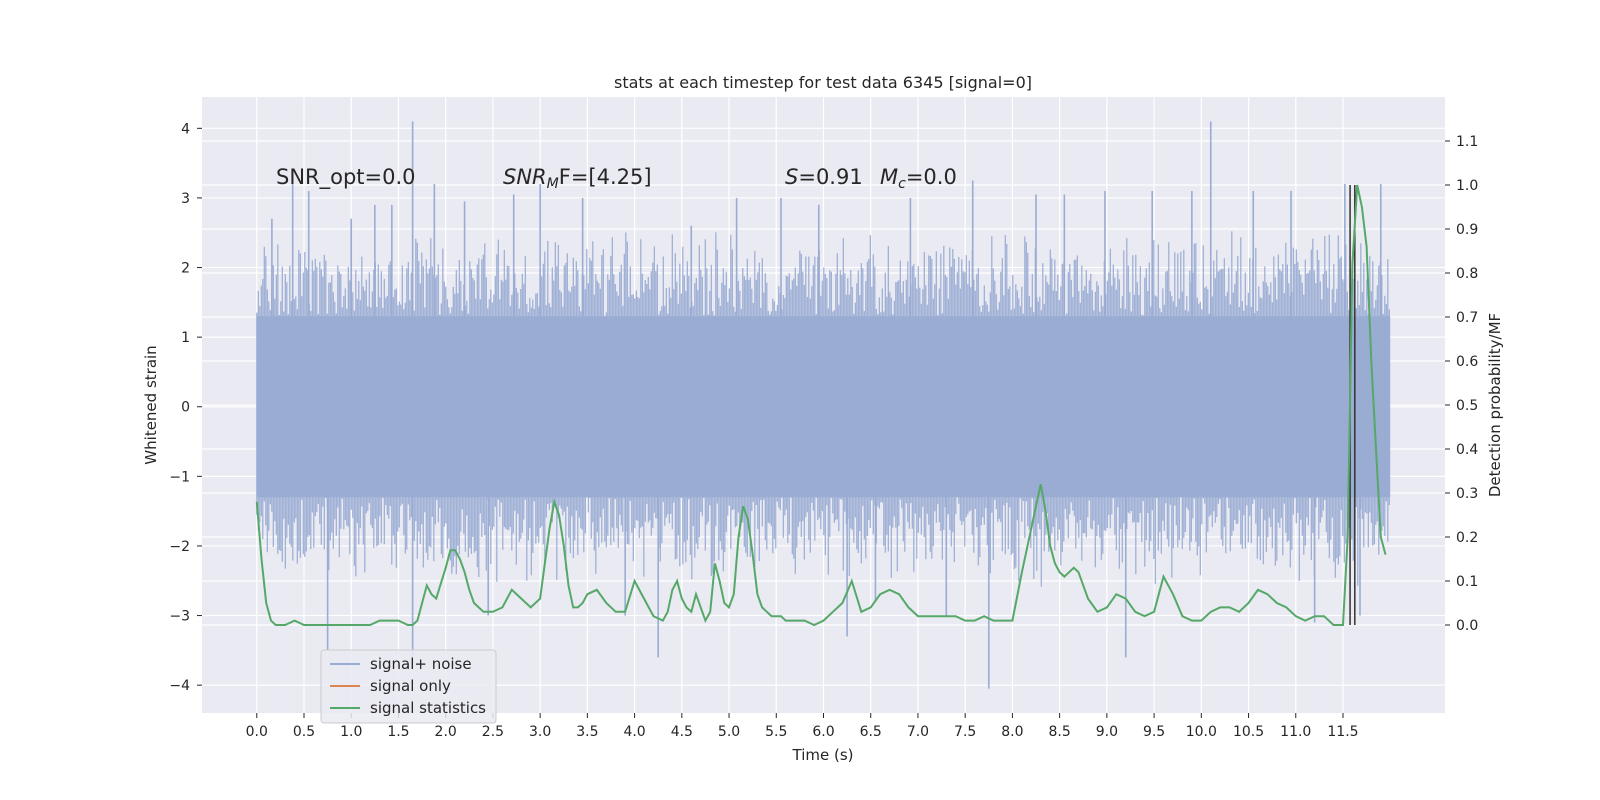 The width and height of the screenshot is (1600, 800). I want to click on x-tick-label: 10.5, so click(1248, 732).